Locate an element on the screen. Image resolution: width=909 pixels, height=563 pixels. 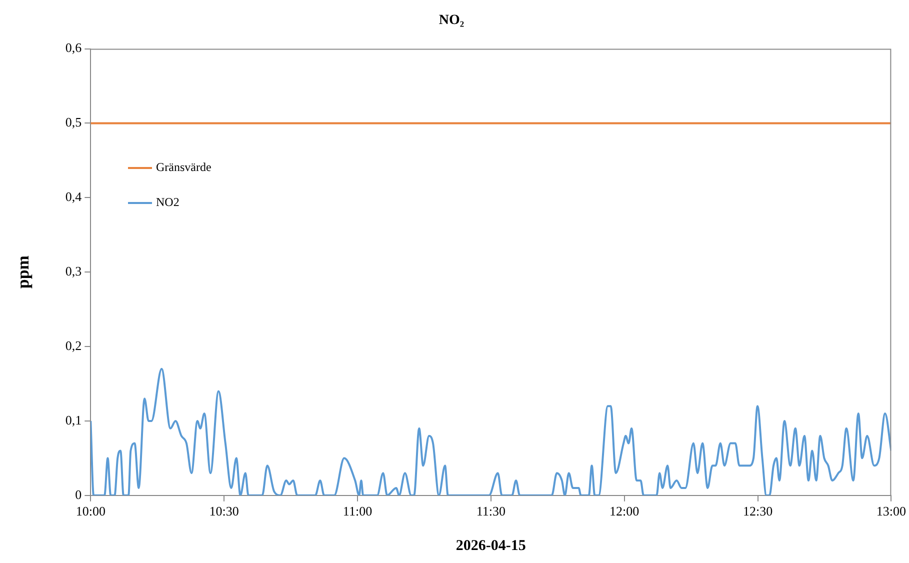
x-tick-label: 11:00 is located at coordinates (357, 511).